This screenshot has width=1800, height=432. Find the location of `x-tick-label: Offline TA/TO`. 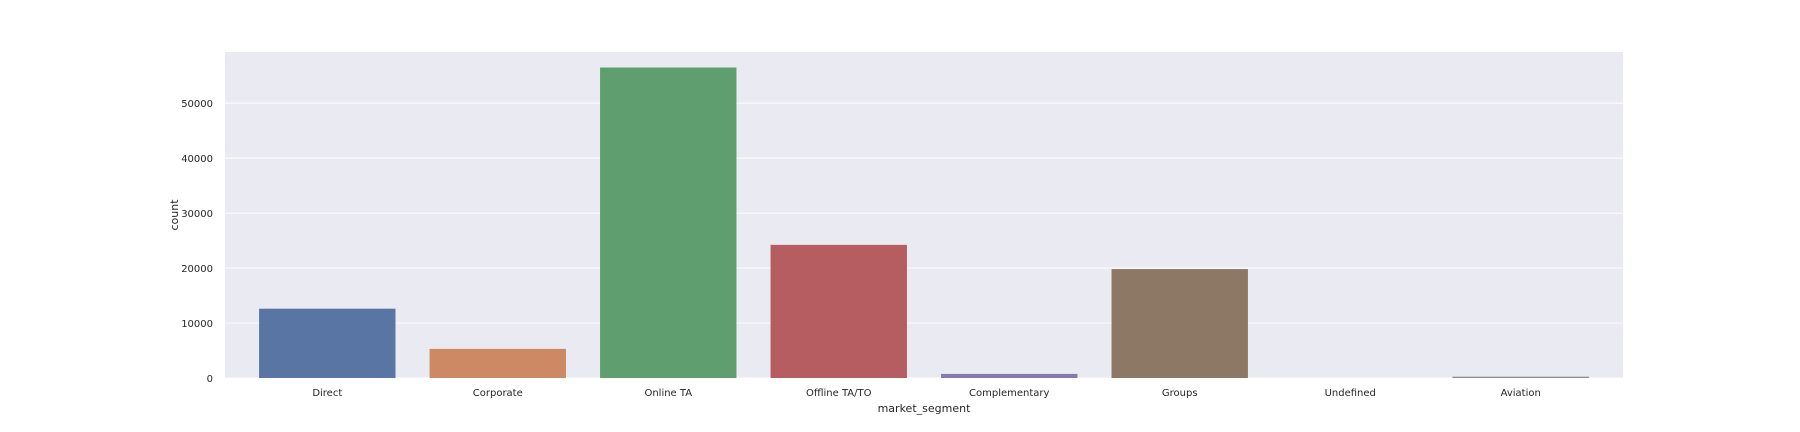

x-tick-label: Offline TA/TO is located at coordinates (839, 393).